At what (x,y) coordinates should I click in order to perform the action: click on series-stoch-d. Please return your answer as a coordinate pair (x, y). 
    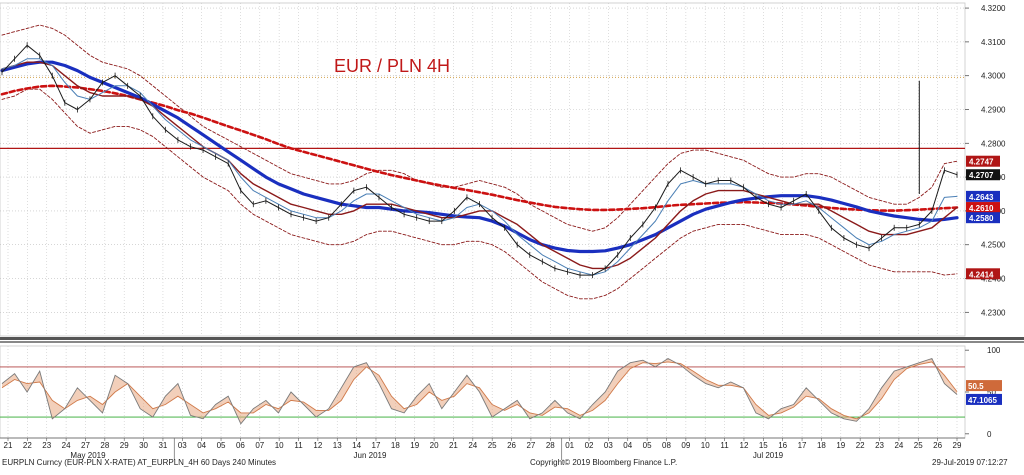
    Looking at the image, I should click on (479, 390).